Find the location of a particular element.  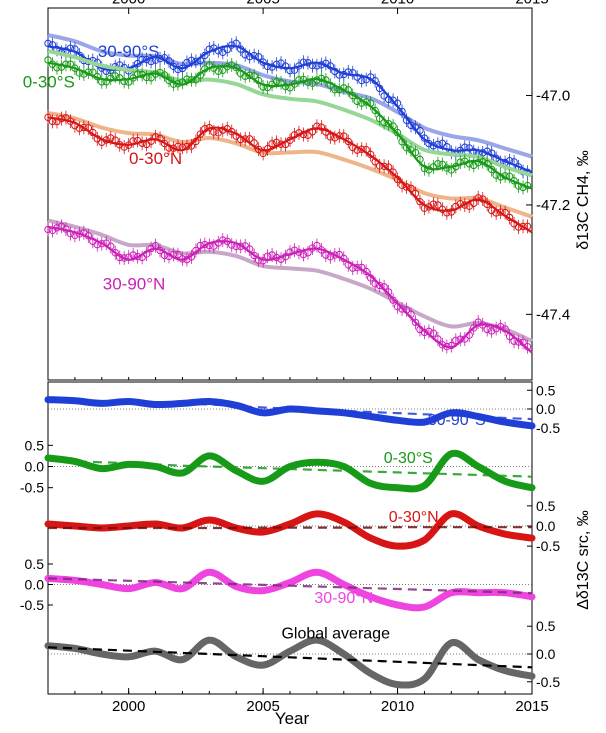

top-series: 30-90°N is located at coordinates (288, 286).